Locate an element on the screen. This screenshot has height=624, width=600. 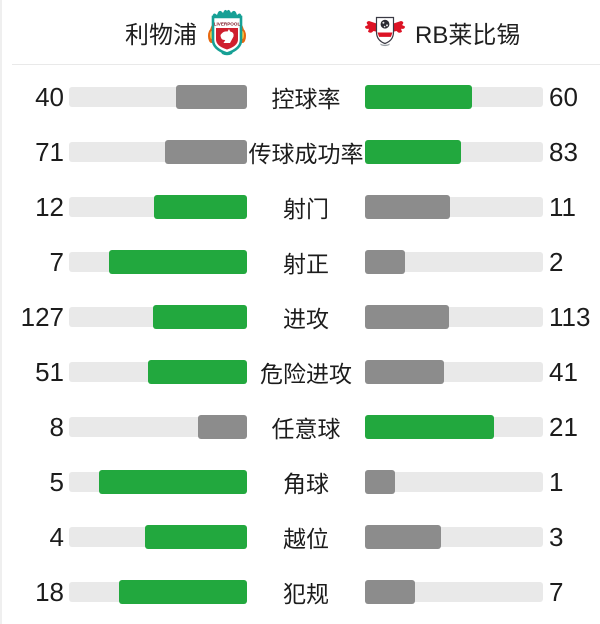
away-team-header: RB莱比锡 is located at coordinates (450, 32).